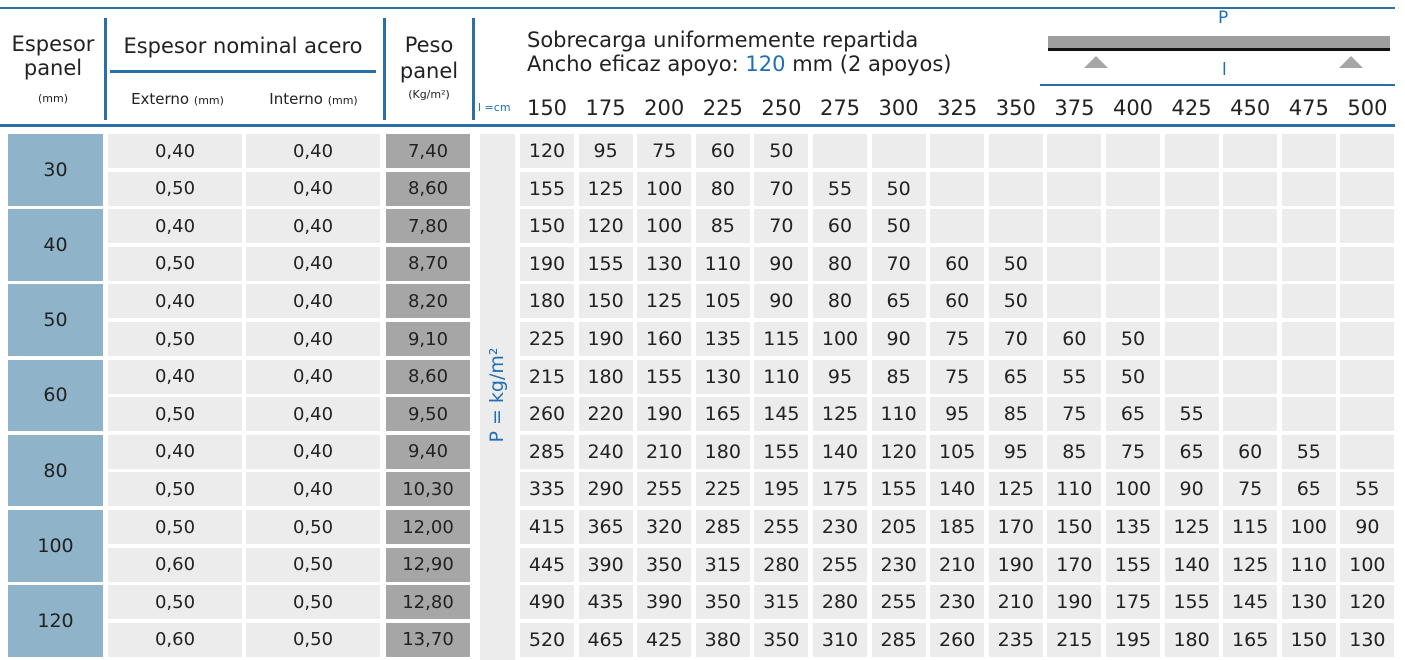 The image size is (1405, 660). I want to click on interno-cell: 0,50, so click(313, 602).